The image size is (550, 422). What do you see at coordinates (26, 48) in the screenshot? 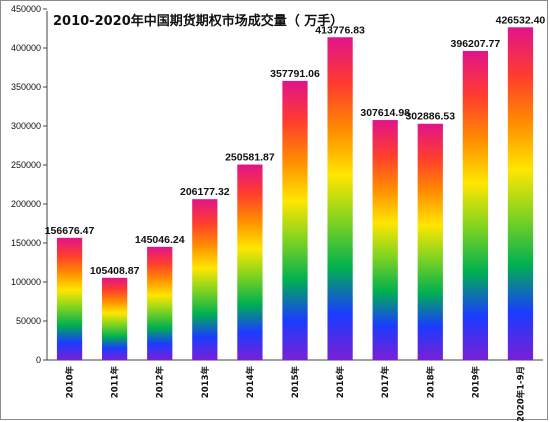
I see `y-tick-label: 400000` at bounding box center [26, 48].